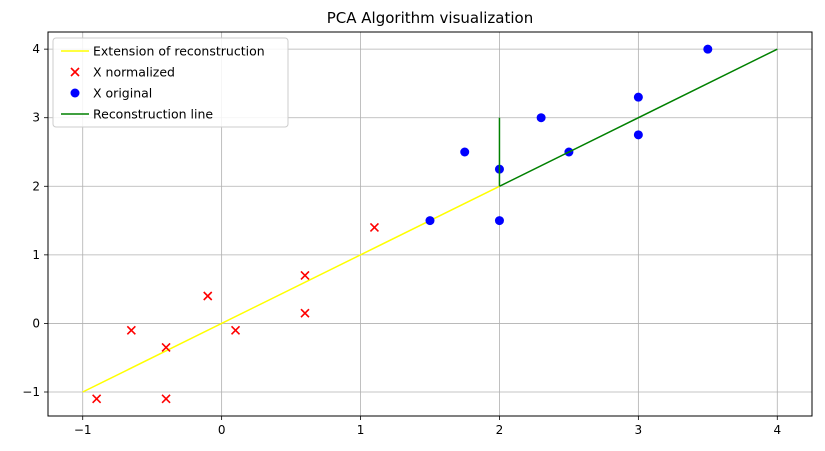  Describe the element at coordinates (361, 430) in the screenshot. I see `x-tick-label: 1` at that location.